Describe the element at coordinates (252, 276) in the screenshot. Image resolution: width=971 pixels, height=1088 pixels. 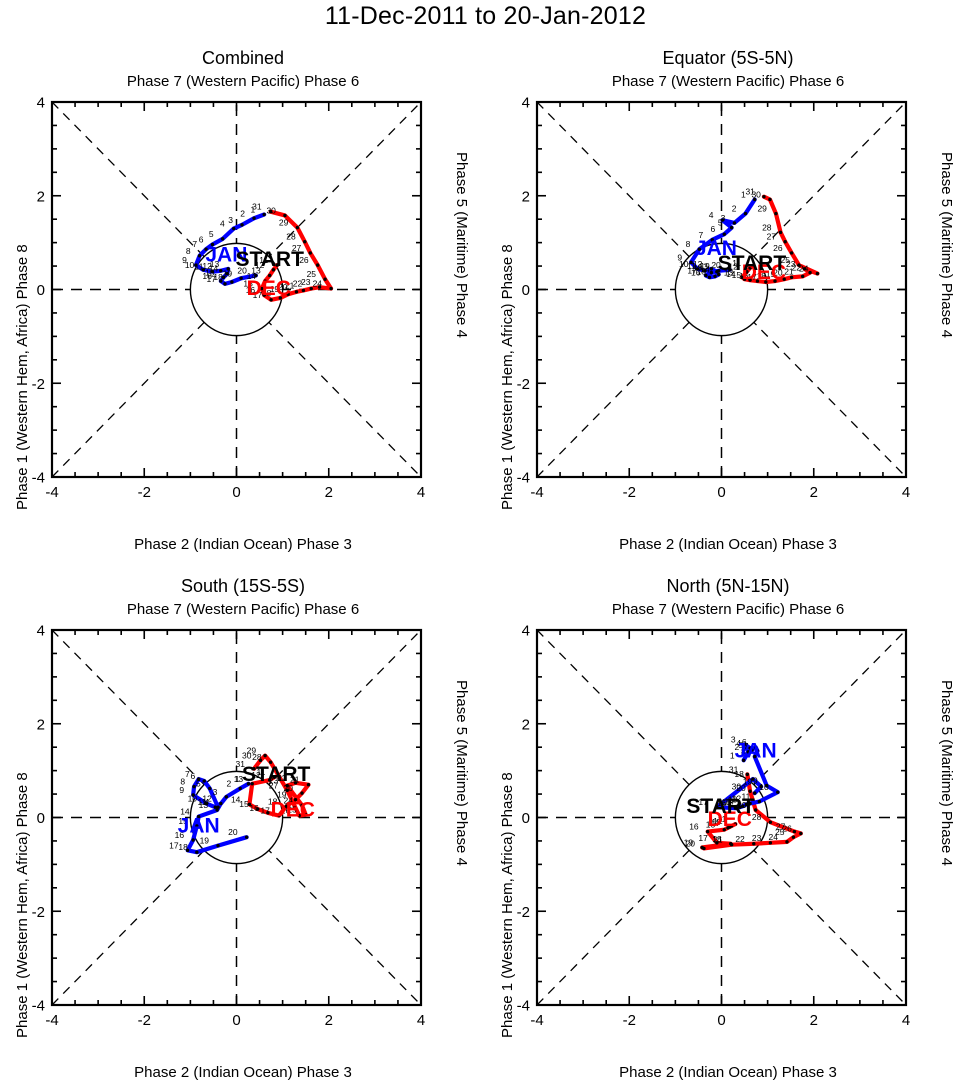
I see `day-number-label: 14` at that location.